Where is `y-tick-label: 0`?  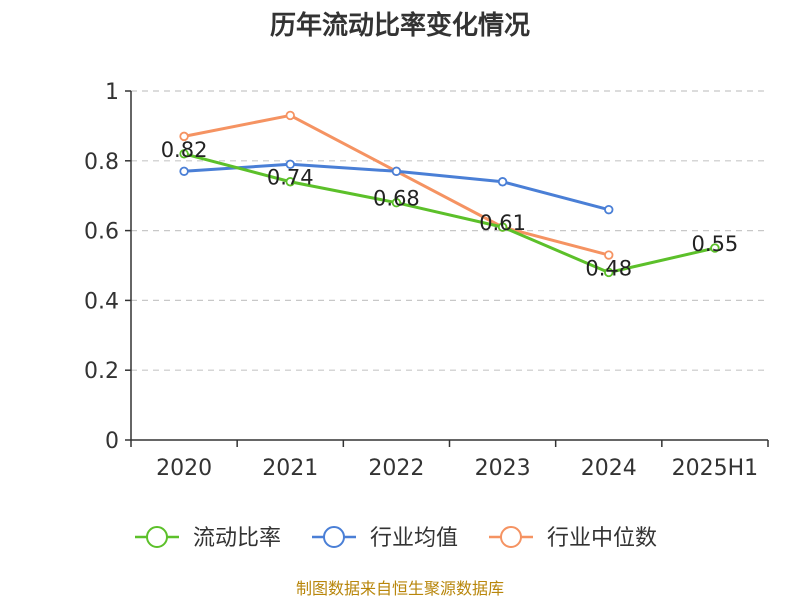 y-tick-label: 0 is located at coordinates (112, 441).